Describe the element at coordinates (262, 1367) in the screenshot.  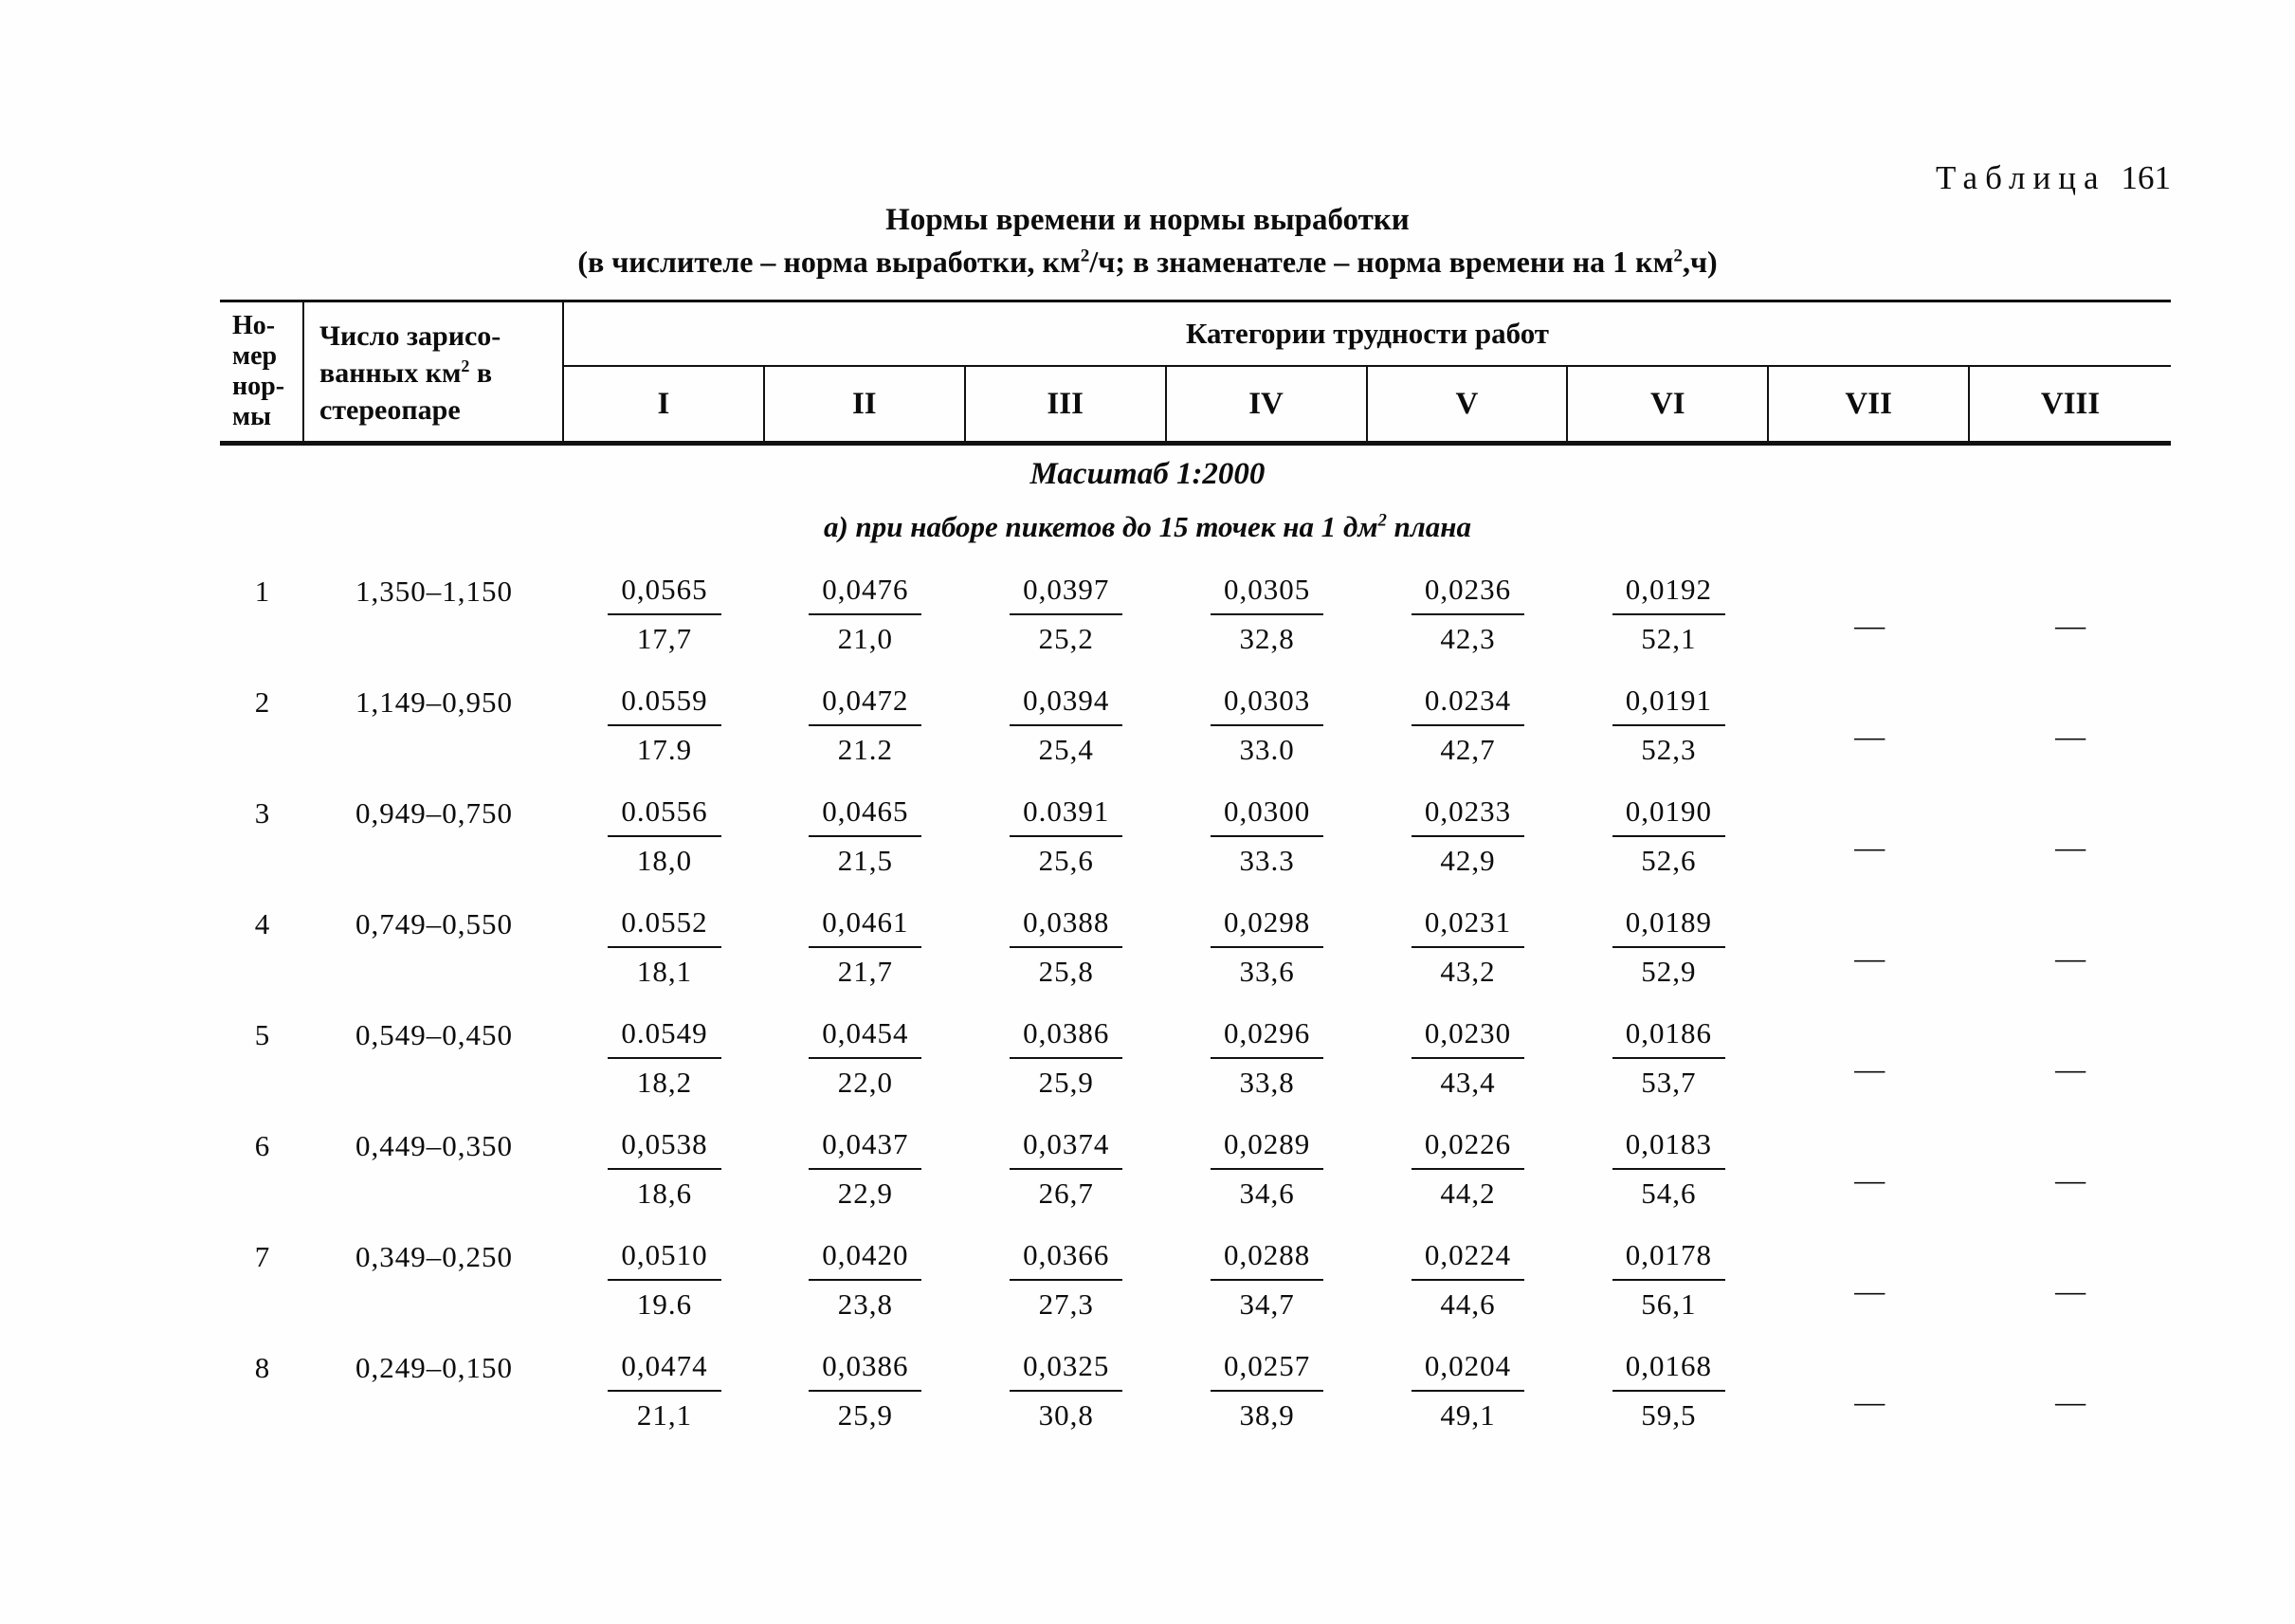
I see `row-number: 8` at that location.